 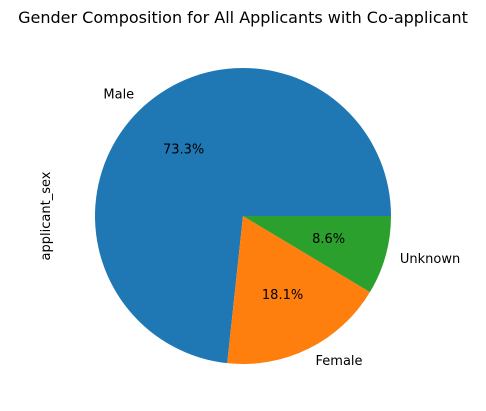 I want to click on pie-value-label-female: 18.1%, so click(x=282, y=295).